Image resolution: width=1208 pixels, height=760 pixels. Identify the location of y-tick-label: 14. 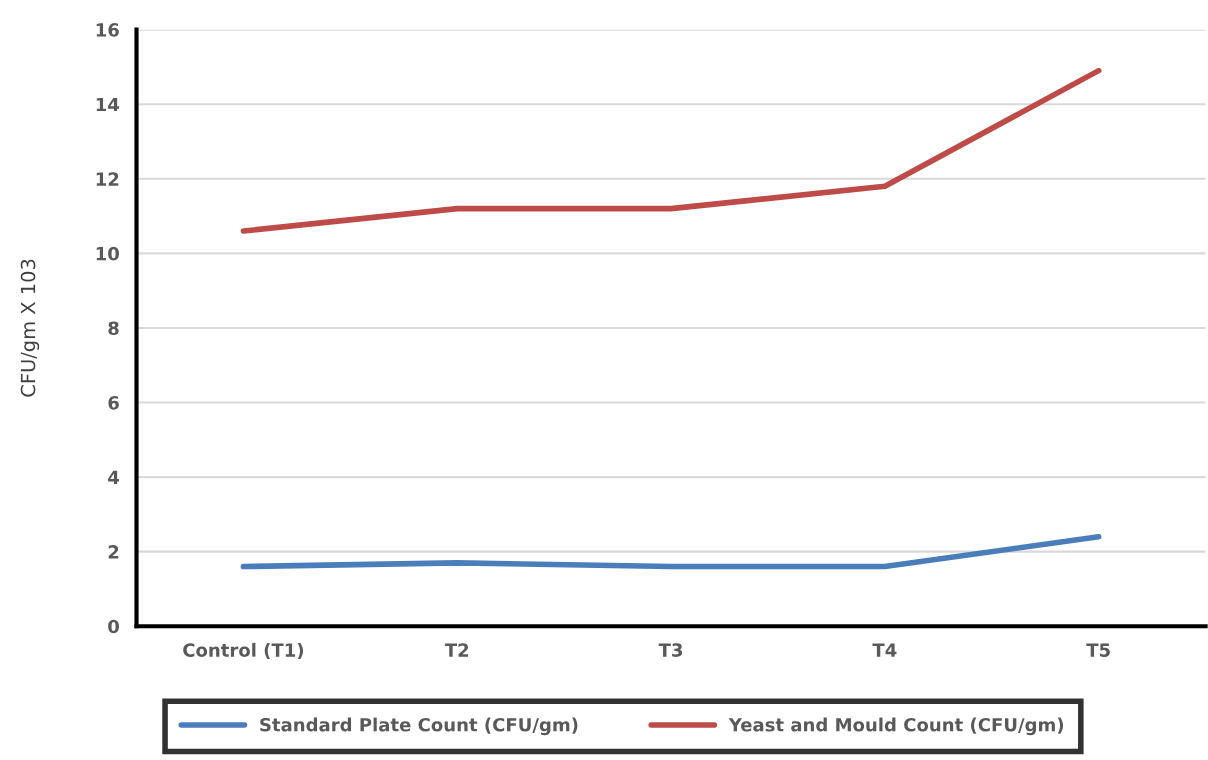
(108, 104).